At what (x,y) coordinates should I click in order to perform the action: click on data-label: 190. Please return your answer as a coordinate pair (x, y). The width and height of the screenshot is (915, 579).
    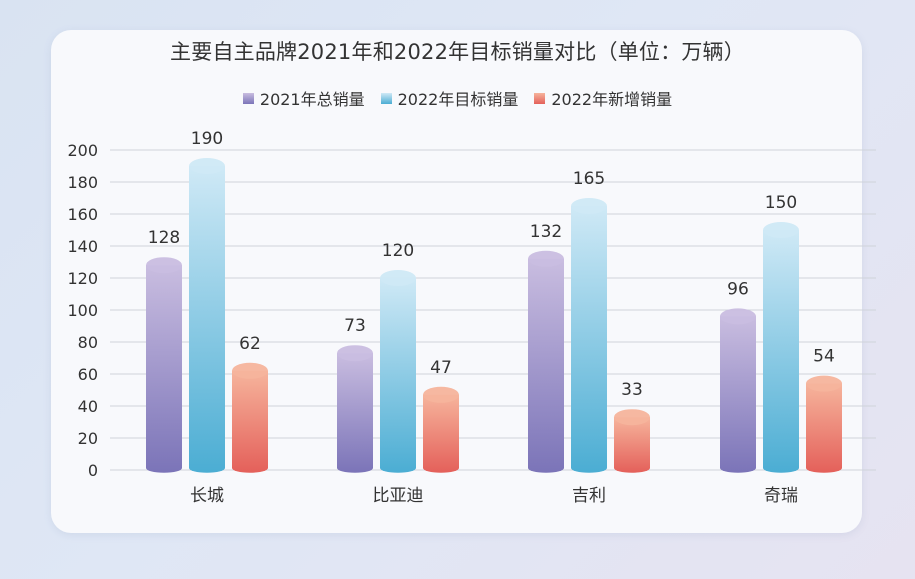
    Looking at the image, I should click on (207, 139).